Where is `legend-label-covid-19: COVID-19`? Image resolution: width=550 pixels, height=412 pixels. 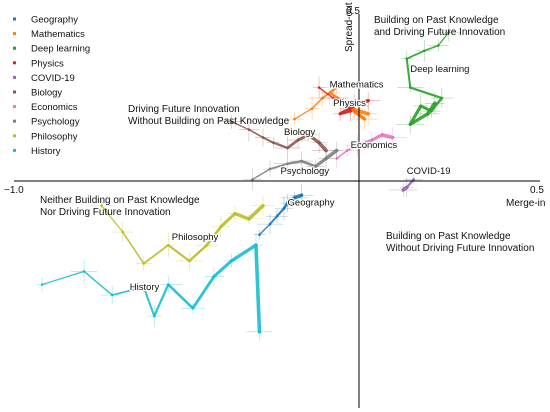 legend-label-covid-19: COVID-19 is located at coordinates (53, 78).